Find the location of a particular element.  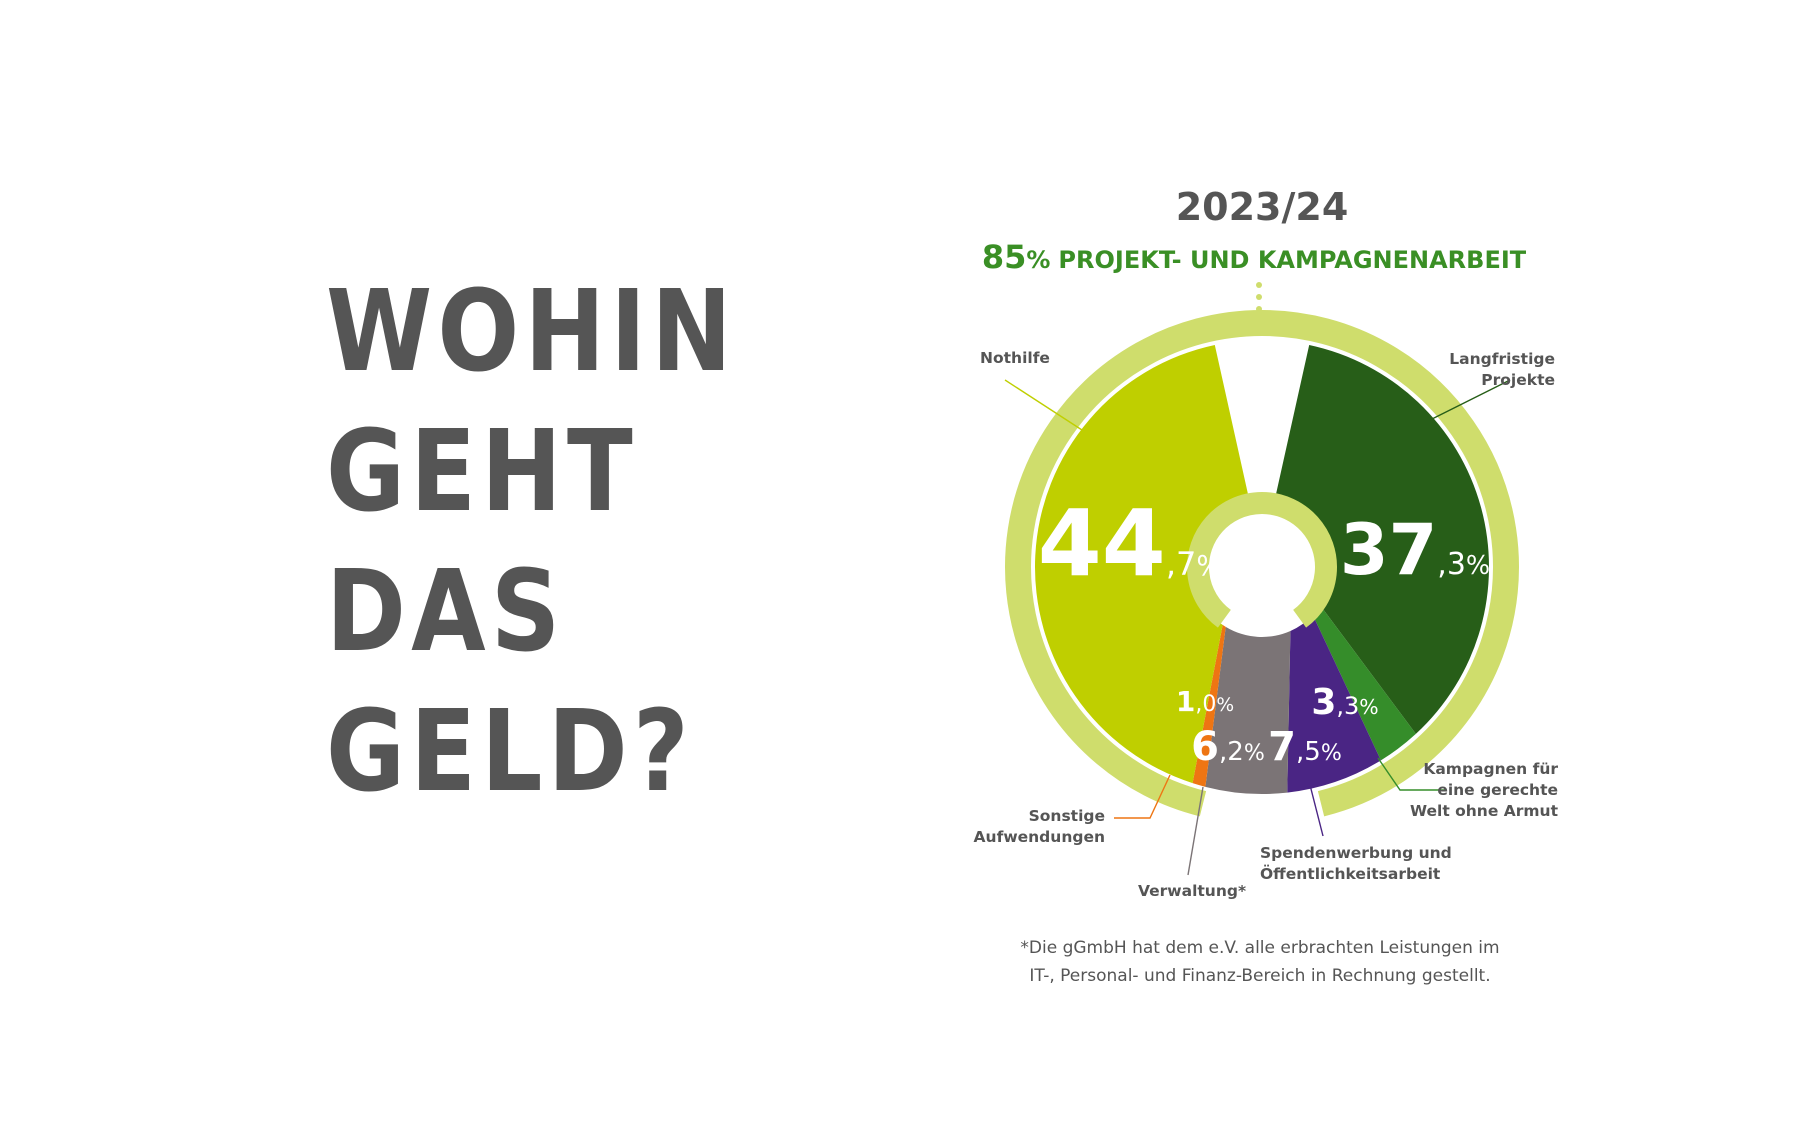

slice-value-2: 7,5% is located at coordinates (1305, 747).